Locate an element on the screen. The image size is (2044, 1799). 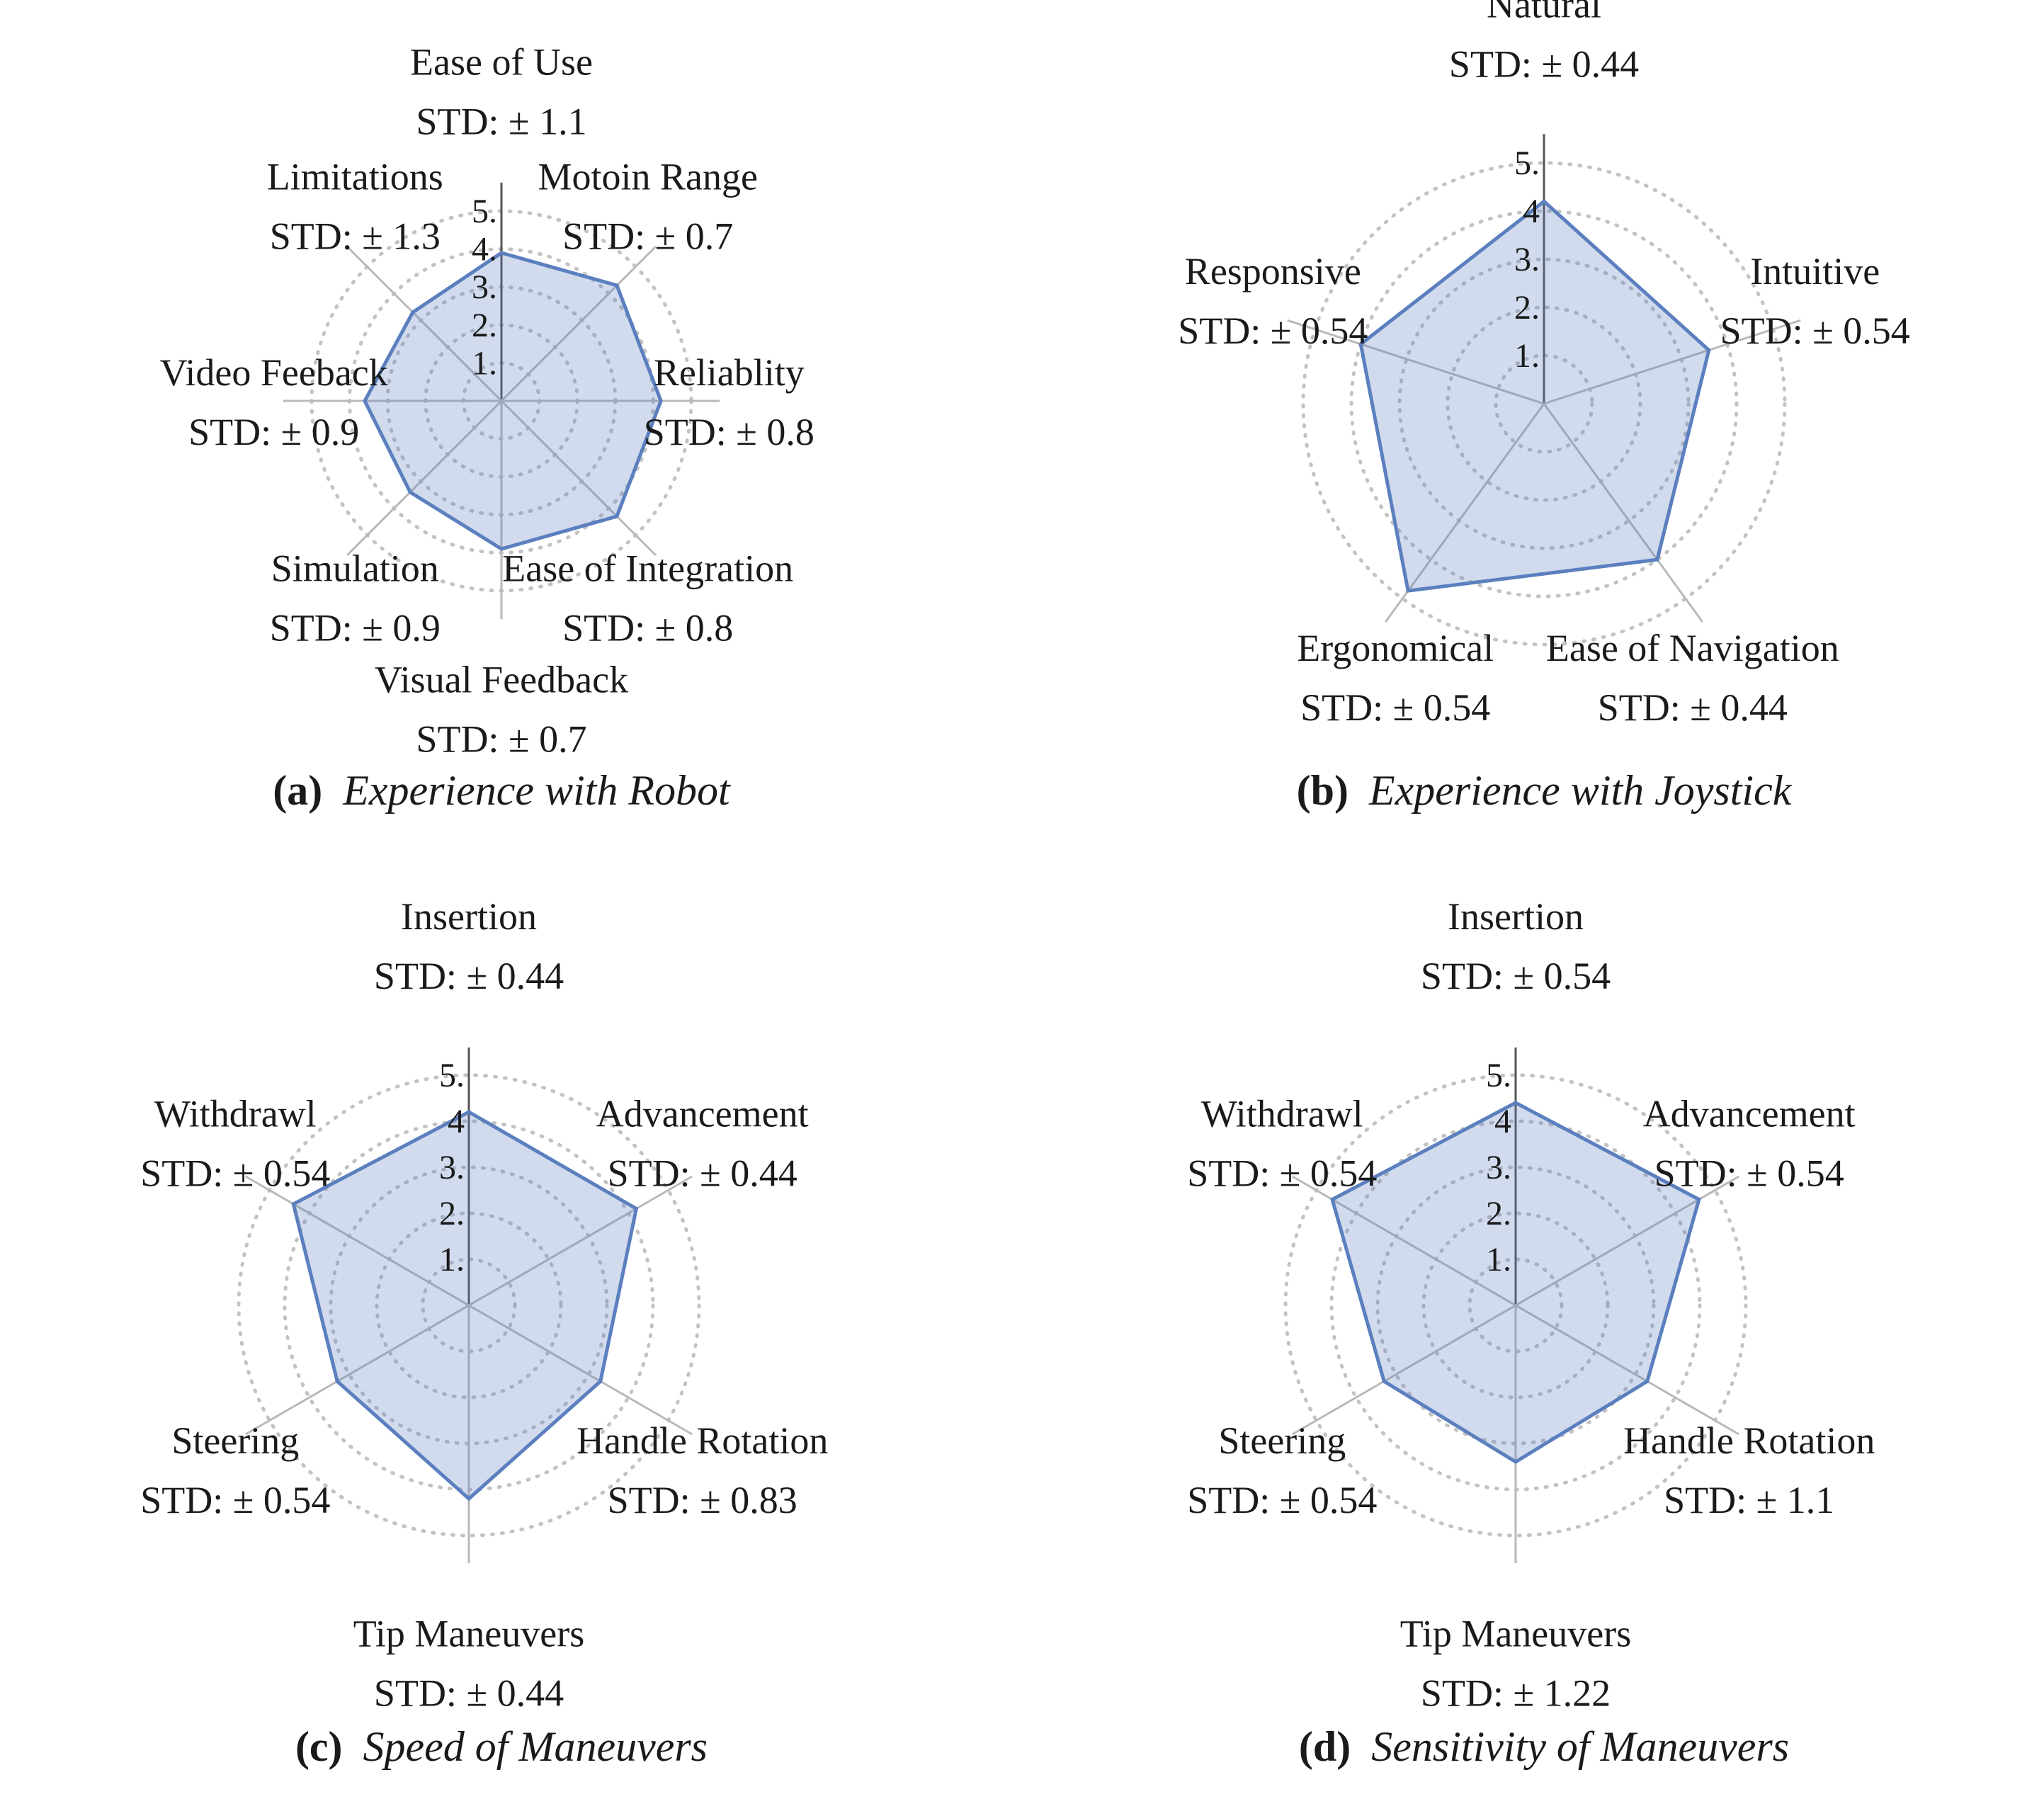
axis-label: Ease of Integration is located at coordinates (647, 569).